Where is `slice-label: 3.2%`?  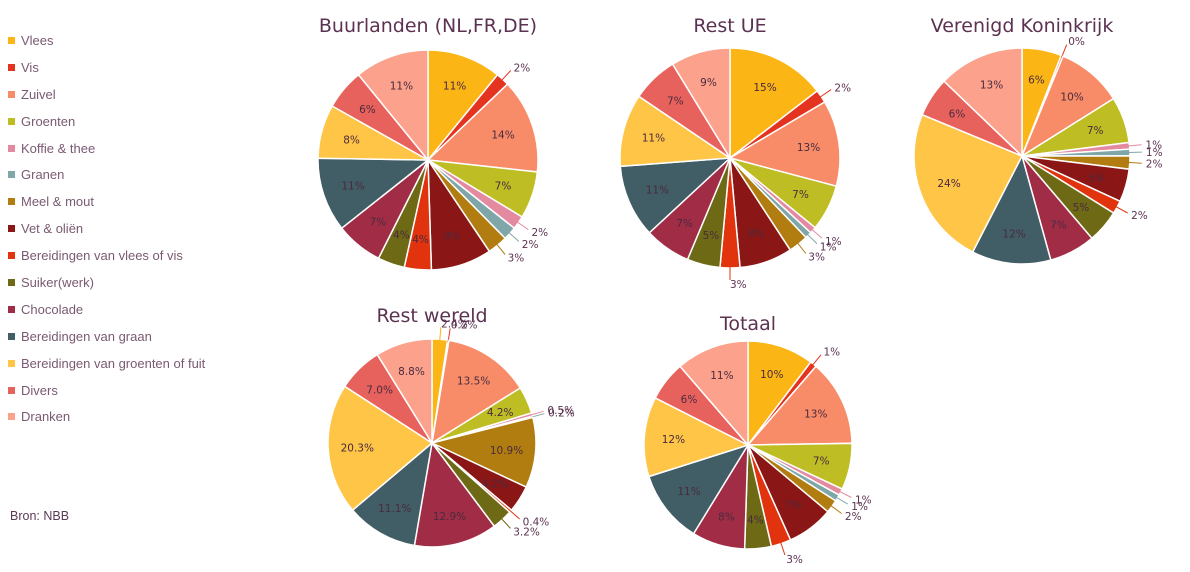 slice-label: 3.2% is located at coordinates (526, 532).